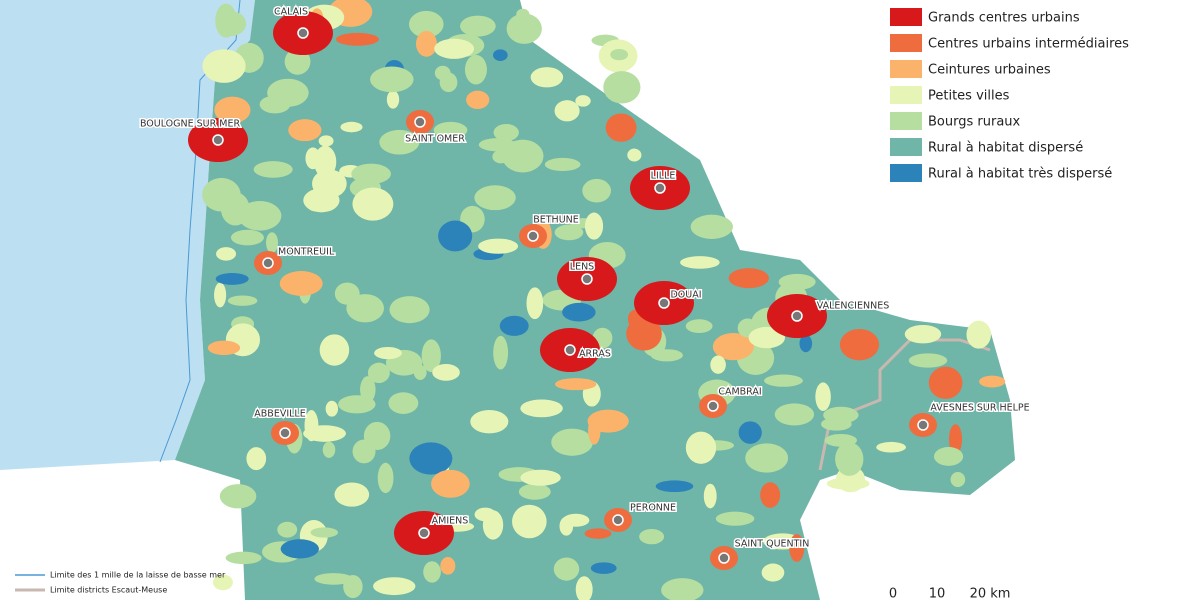 This screenshot has width=1200, height=600. What do you see at coordinates (969, 96) in the screenshot?
I see `legend-label: Petites villes` at bounding box center [969, 96].